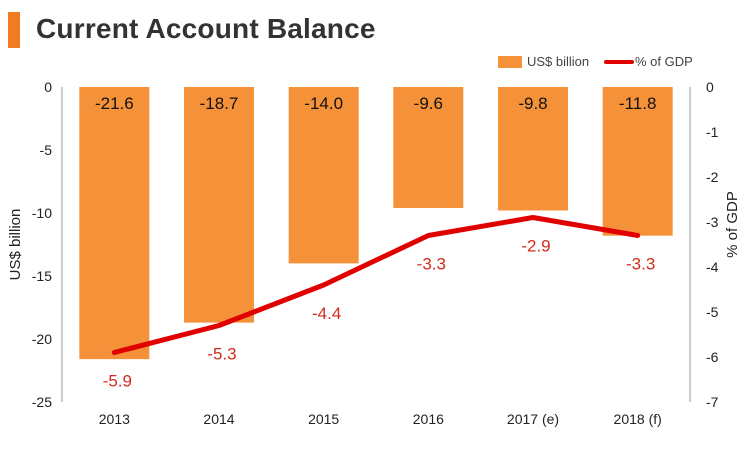 This screenshot has width=750, height=450. Describe the element at coordinates (48, 87) in the screenshot. I see `left-tick-label: 0` at that location.